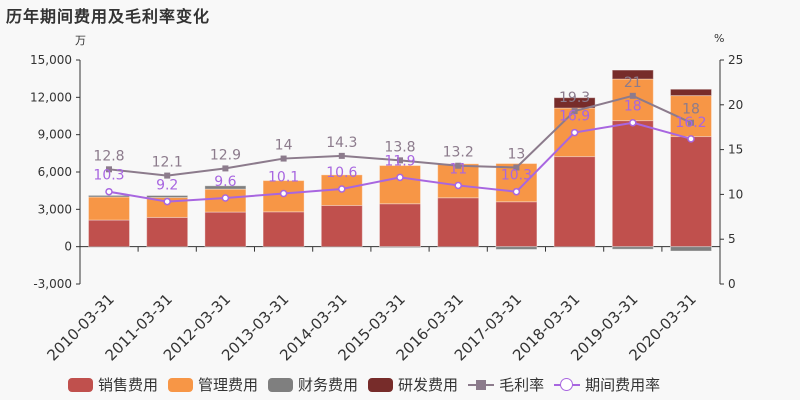 The image size is (800, 400). I want to click on gross-margin-label: 12.9, so click(225, 155).